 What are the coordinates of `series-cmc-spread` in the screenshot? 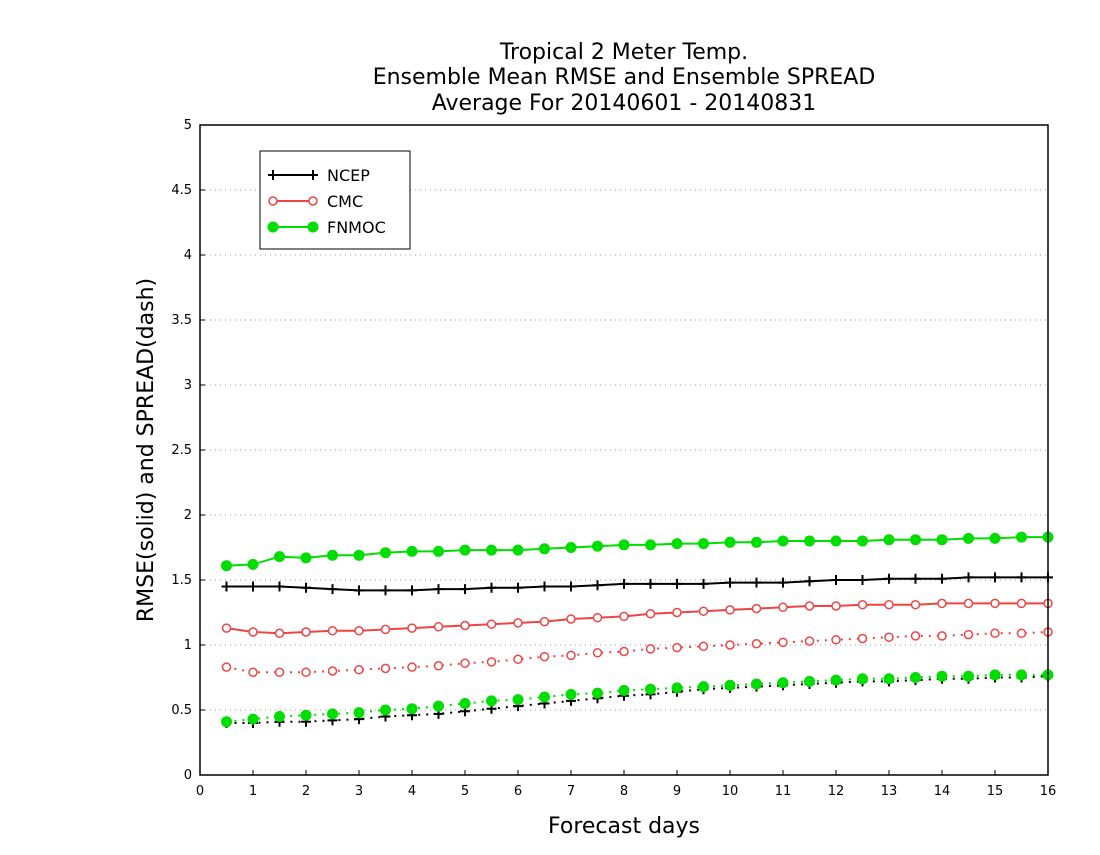 It's located at (637, 652).